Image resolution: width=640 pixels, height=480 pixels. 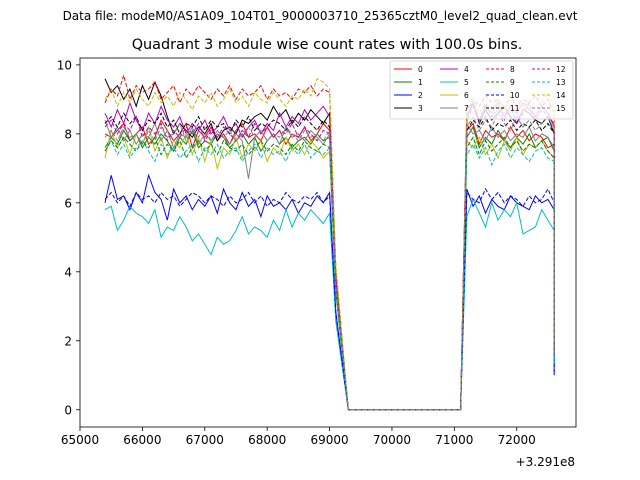 What do you see at coordinates (561, 108) in the screenshot?
I see `legend-label-15: 15` at bounding box center [561, 108].